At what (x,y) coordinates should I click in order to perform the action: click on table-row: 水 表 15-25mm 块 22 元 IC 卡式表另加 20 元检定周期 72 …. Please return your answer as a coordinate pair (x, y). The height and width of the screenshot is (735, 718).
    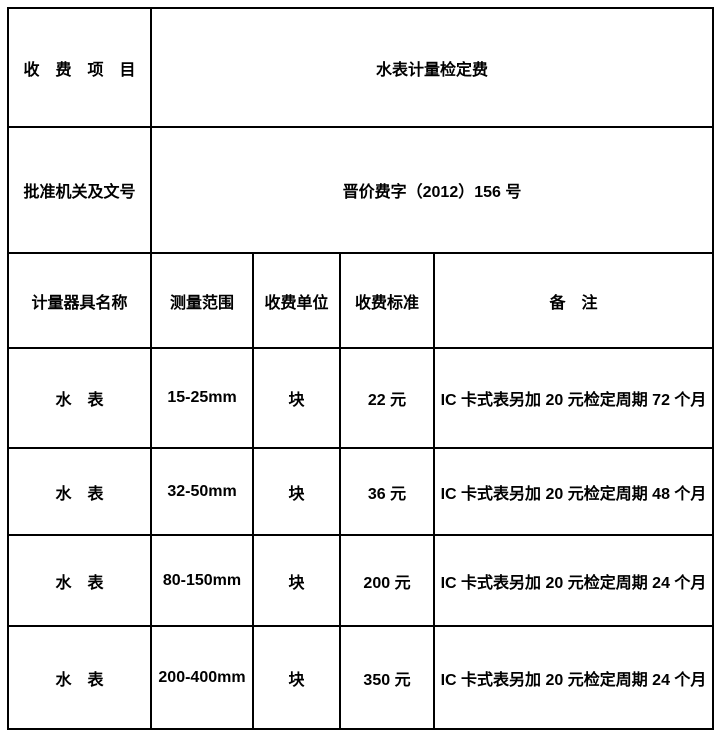
    Looking at the image, I should click on (361, 398).